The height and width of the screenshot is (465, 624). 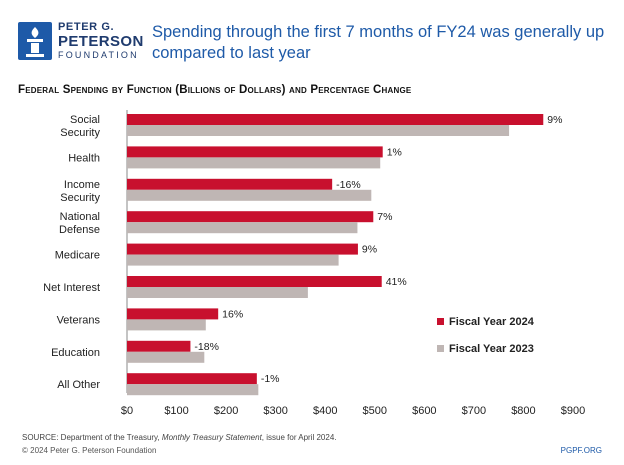 What do you see at coordinates (232, 314) in the screenshot?
I see `pct-change-label-veterans: 16%` at bounding box center [232, 314].